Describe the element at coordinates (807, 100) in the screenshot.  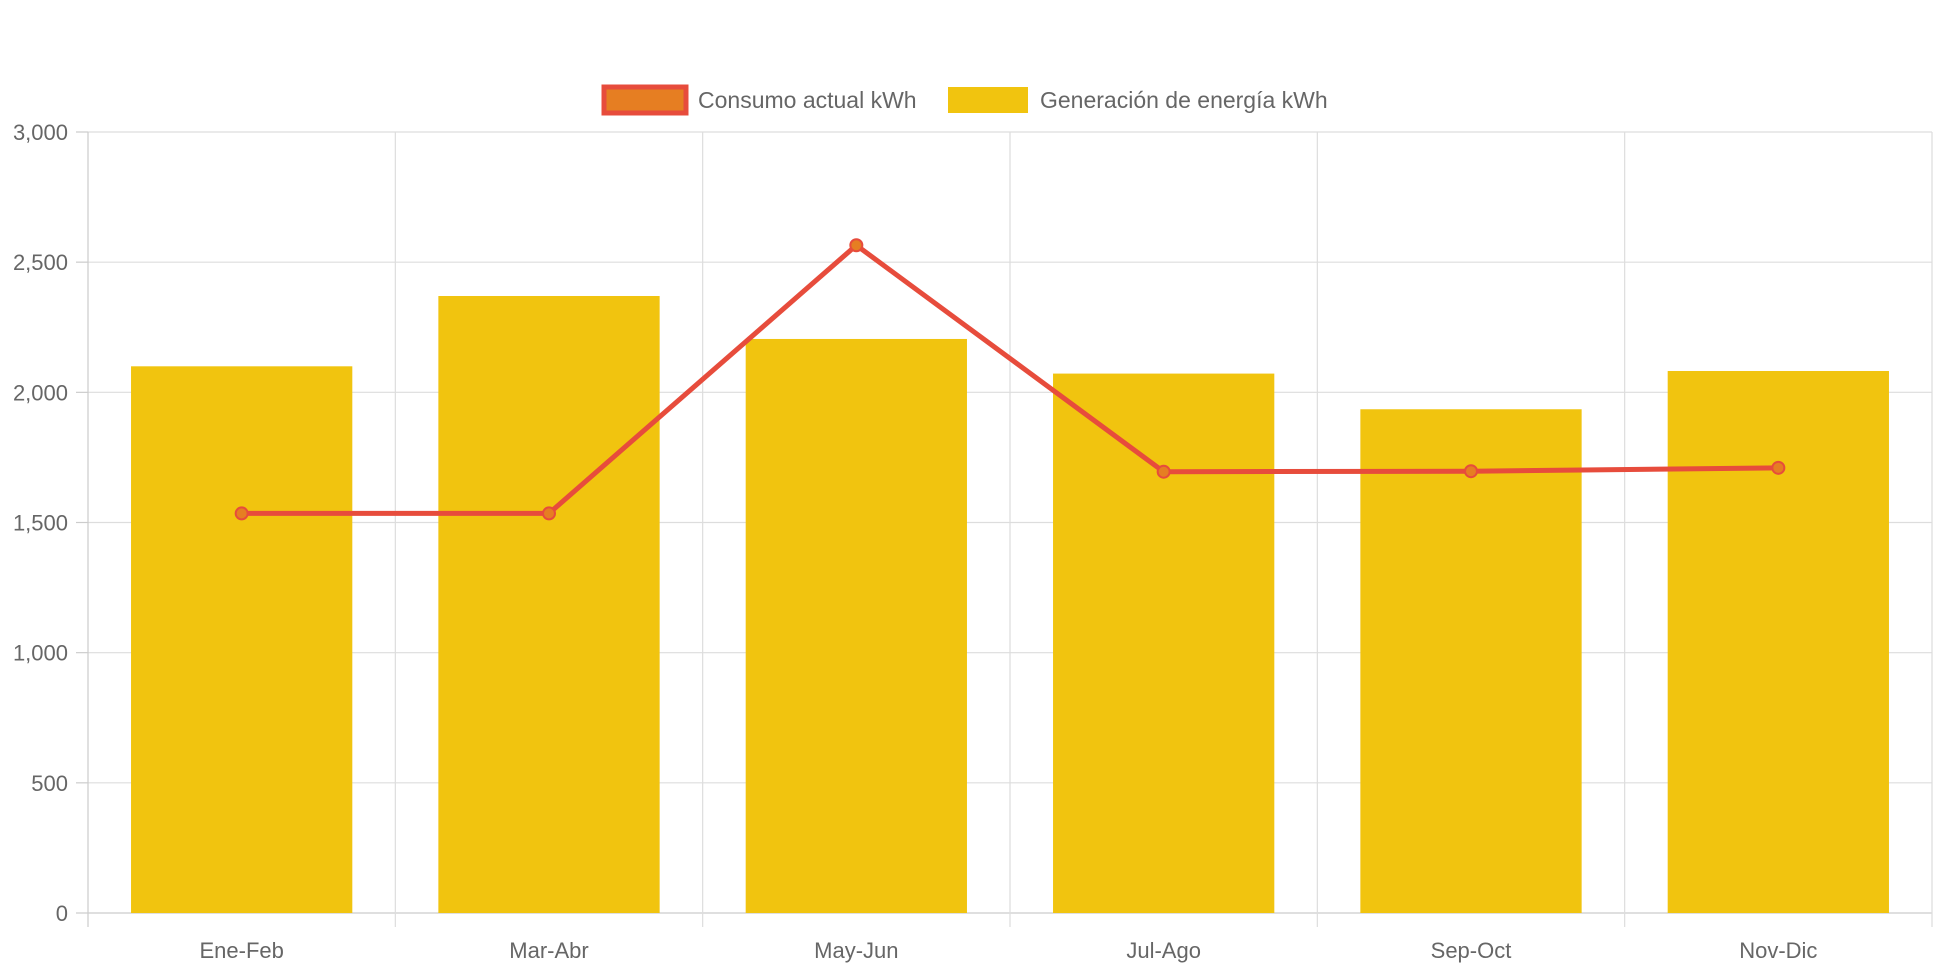
I see `legend-label-consumo: Consumo actual kWh` at that location.